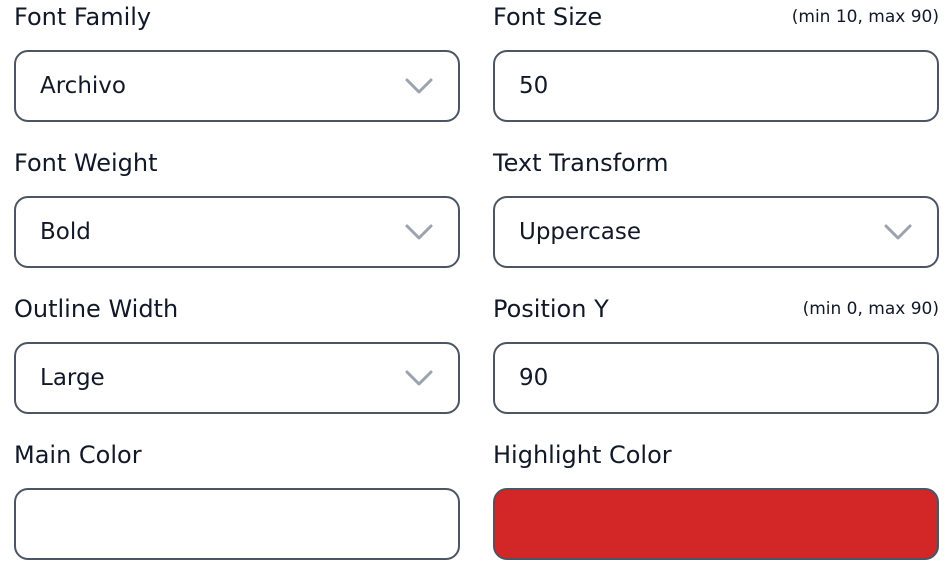 This screenshot has height=572, width=950. Describe the element at coordinates (716, 312) in the screenshot. I see `position-y-label-row: Position Y (min 0, max 90)` at that location.